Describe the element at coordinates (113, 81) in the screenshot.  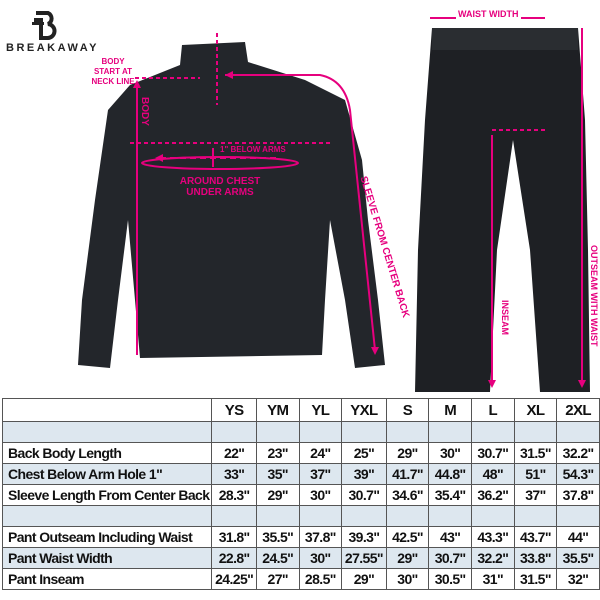
I see `body-start-line3: NECK LINE` at that location.